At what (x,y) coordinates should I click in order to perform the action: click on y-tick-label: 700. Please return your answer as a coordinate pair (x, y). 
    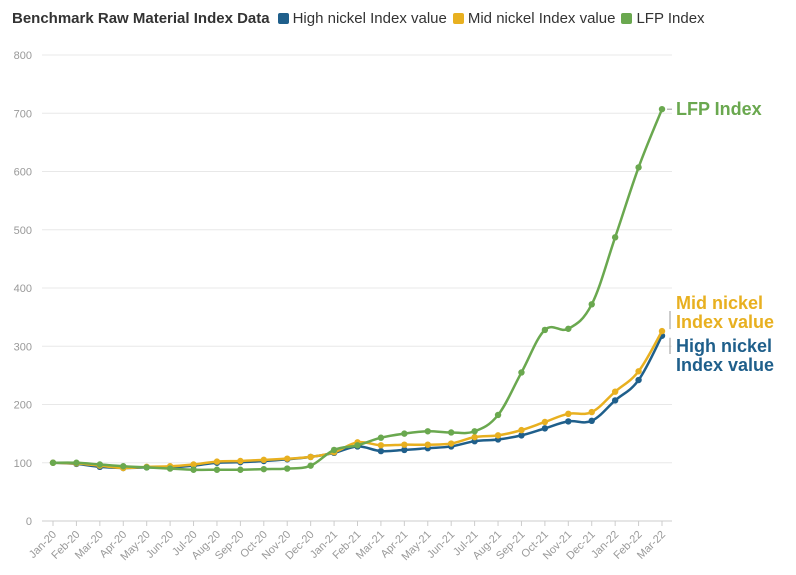
    Looking at the image, I should click on (23, 114).